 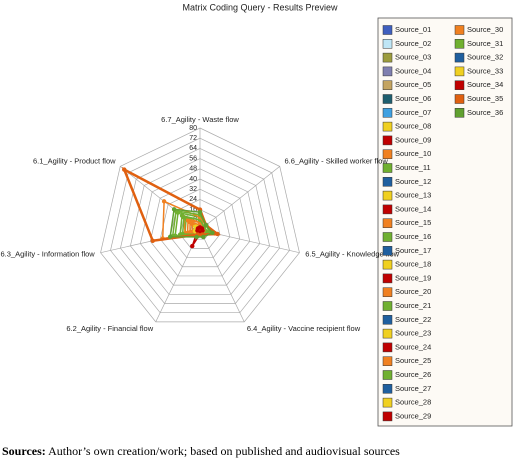 What do you see at coordinates (413, 29) in the screenshot?
I see `legend-label: Source_01` at bounding box center [413, 29].